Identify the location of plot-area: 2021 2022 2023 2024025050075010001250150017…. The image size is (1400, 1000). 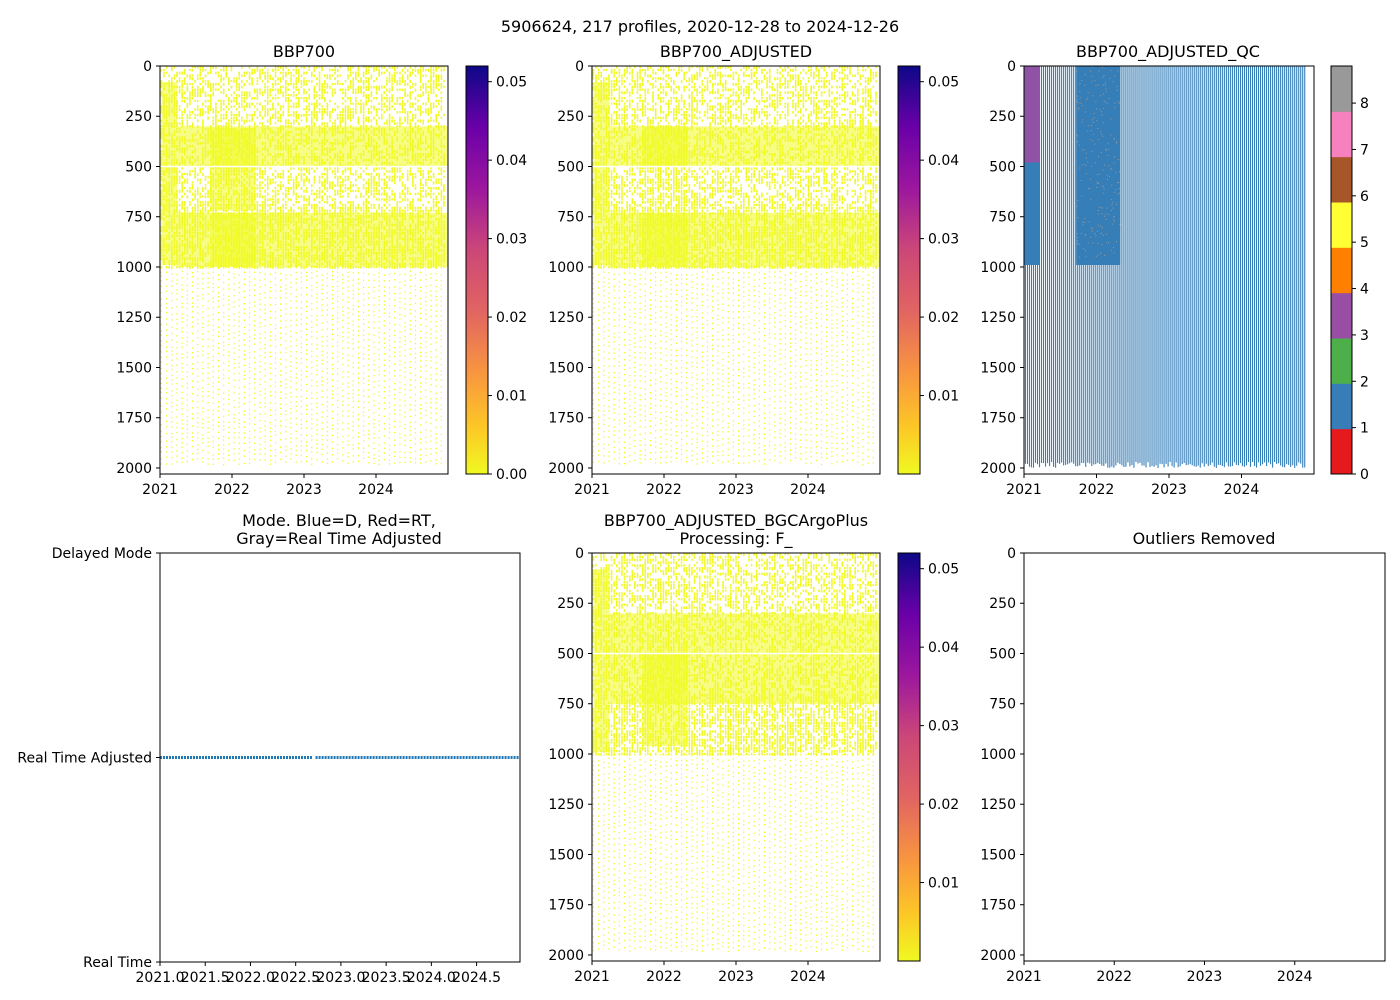
(282, 278).